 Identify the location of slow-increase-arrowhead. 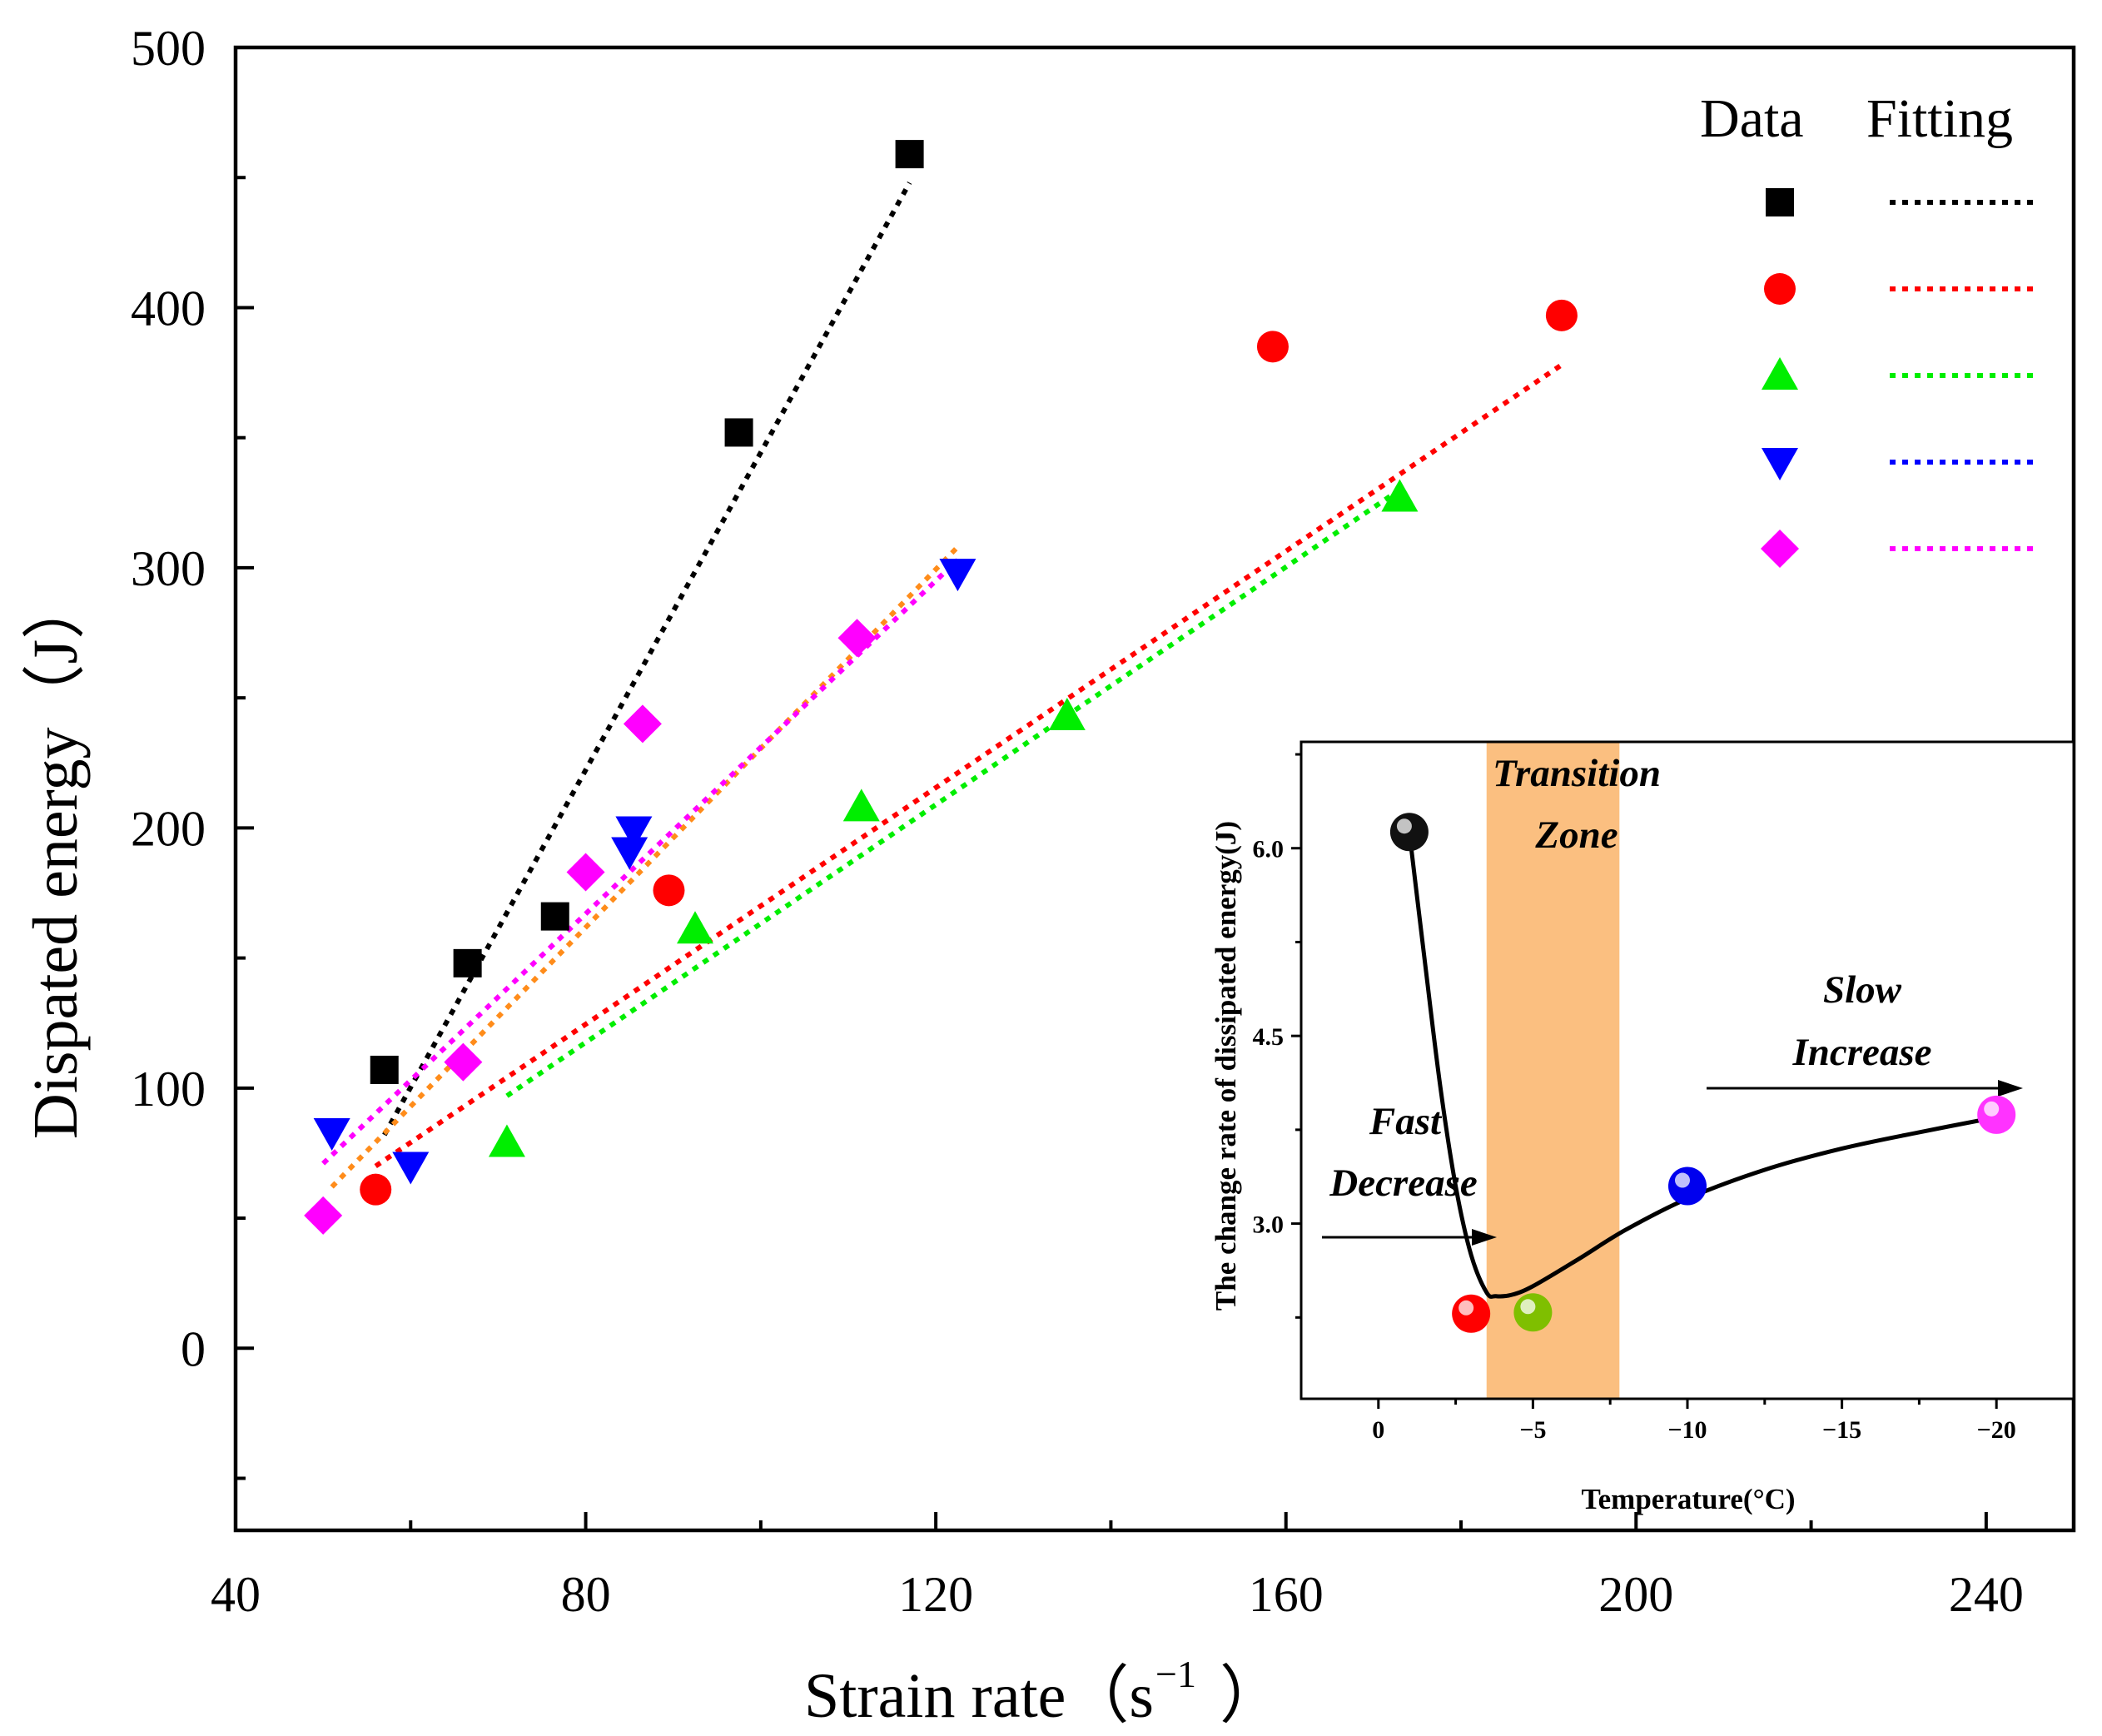
(2010, 1088).